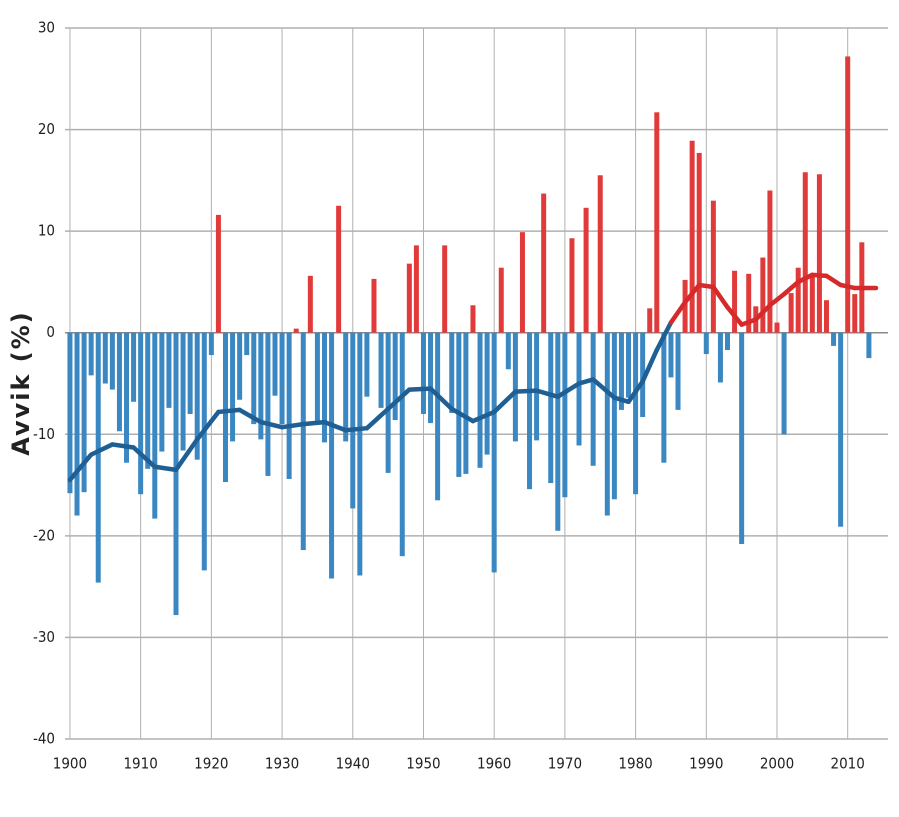  I want to click on x-tick-label: 1990, so click(706, 764).